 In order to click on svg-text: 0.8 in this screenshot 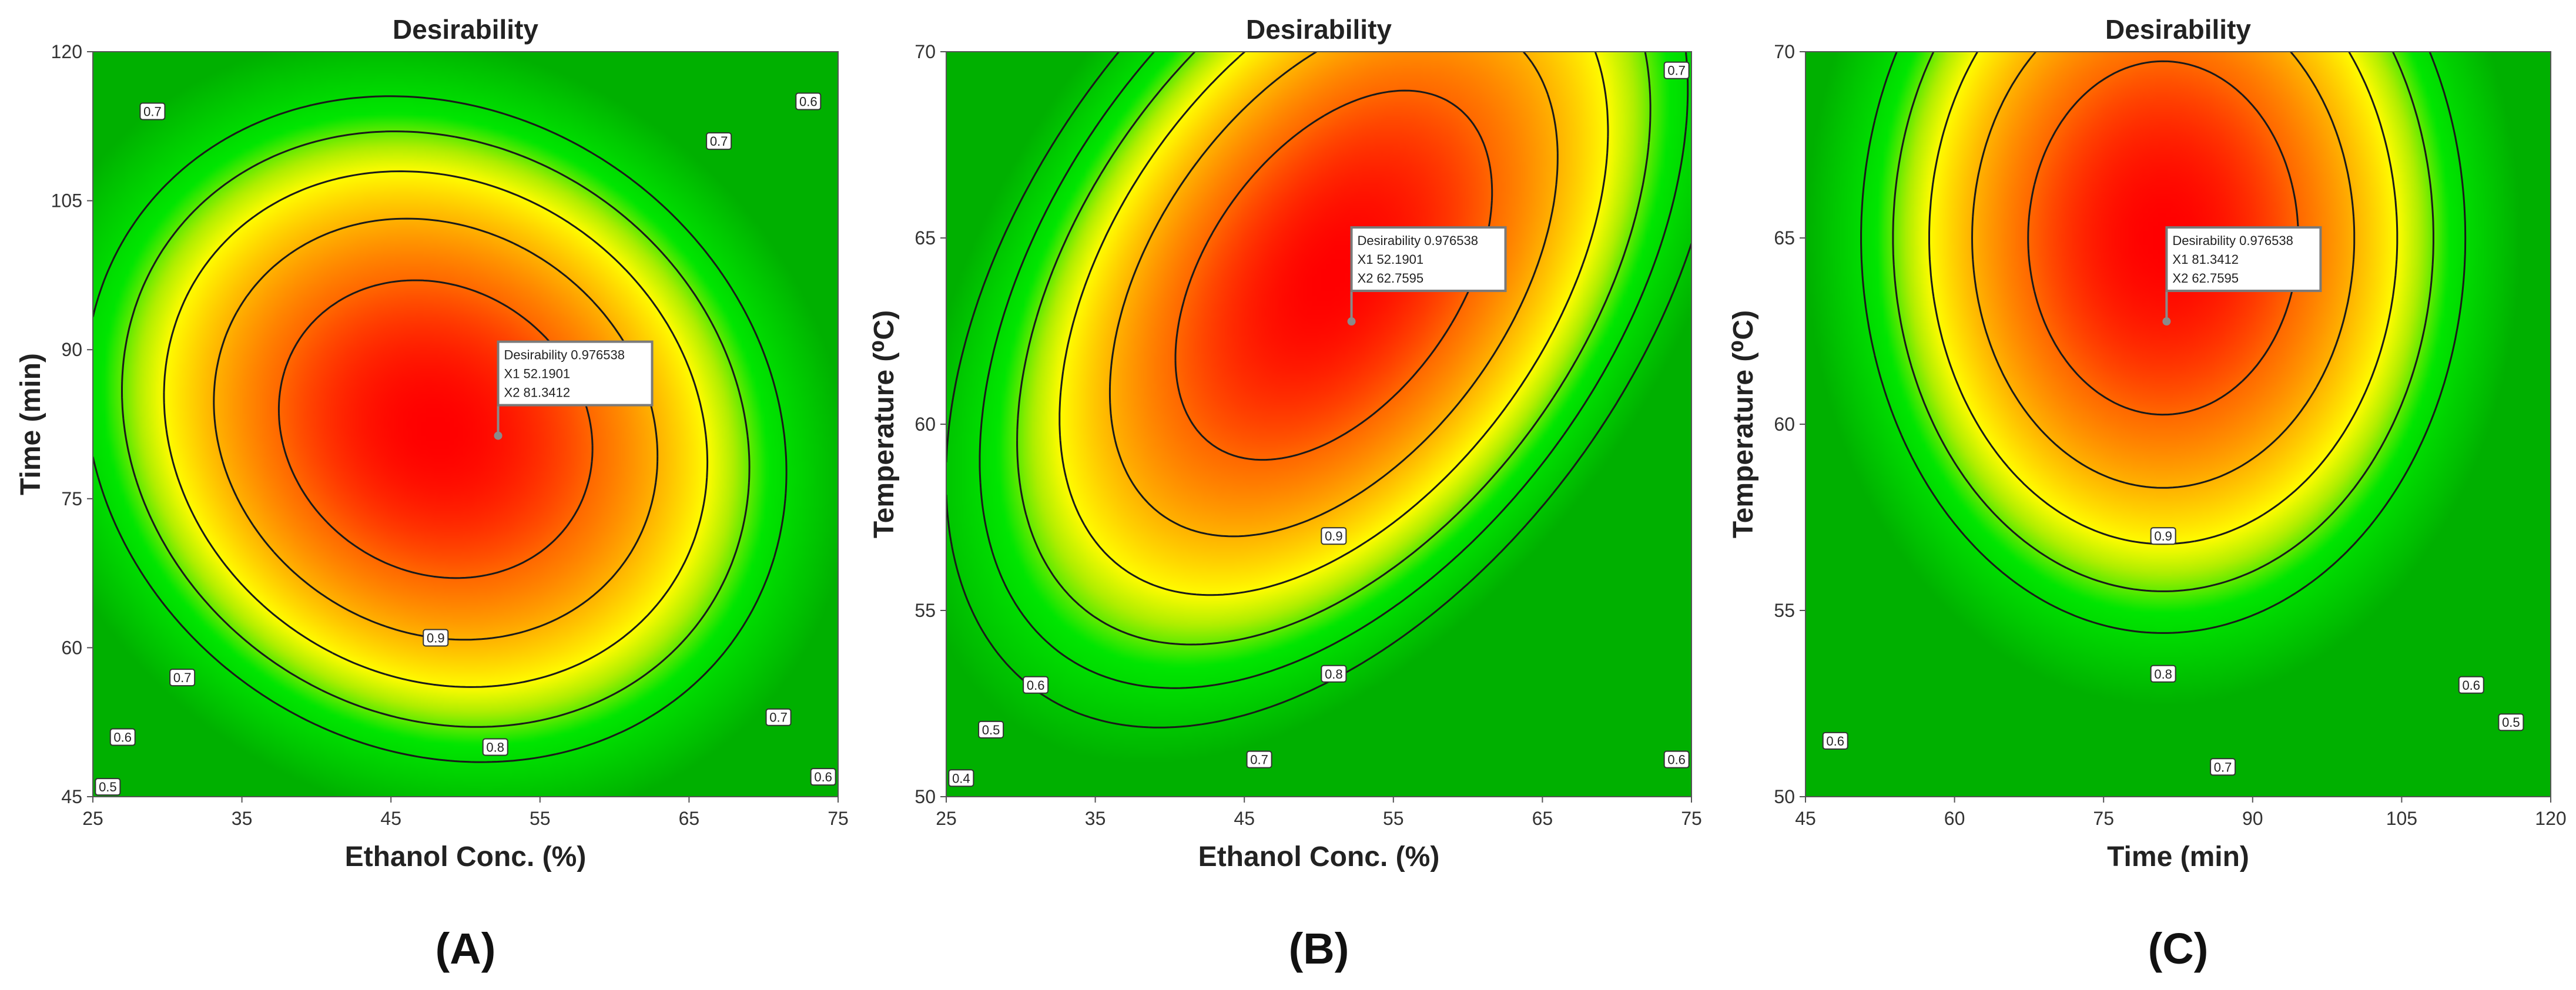, I will do `click(1334, 674)`.